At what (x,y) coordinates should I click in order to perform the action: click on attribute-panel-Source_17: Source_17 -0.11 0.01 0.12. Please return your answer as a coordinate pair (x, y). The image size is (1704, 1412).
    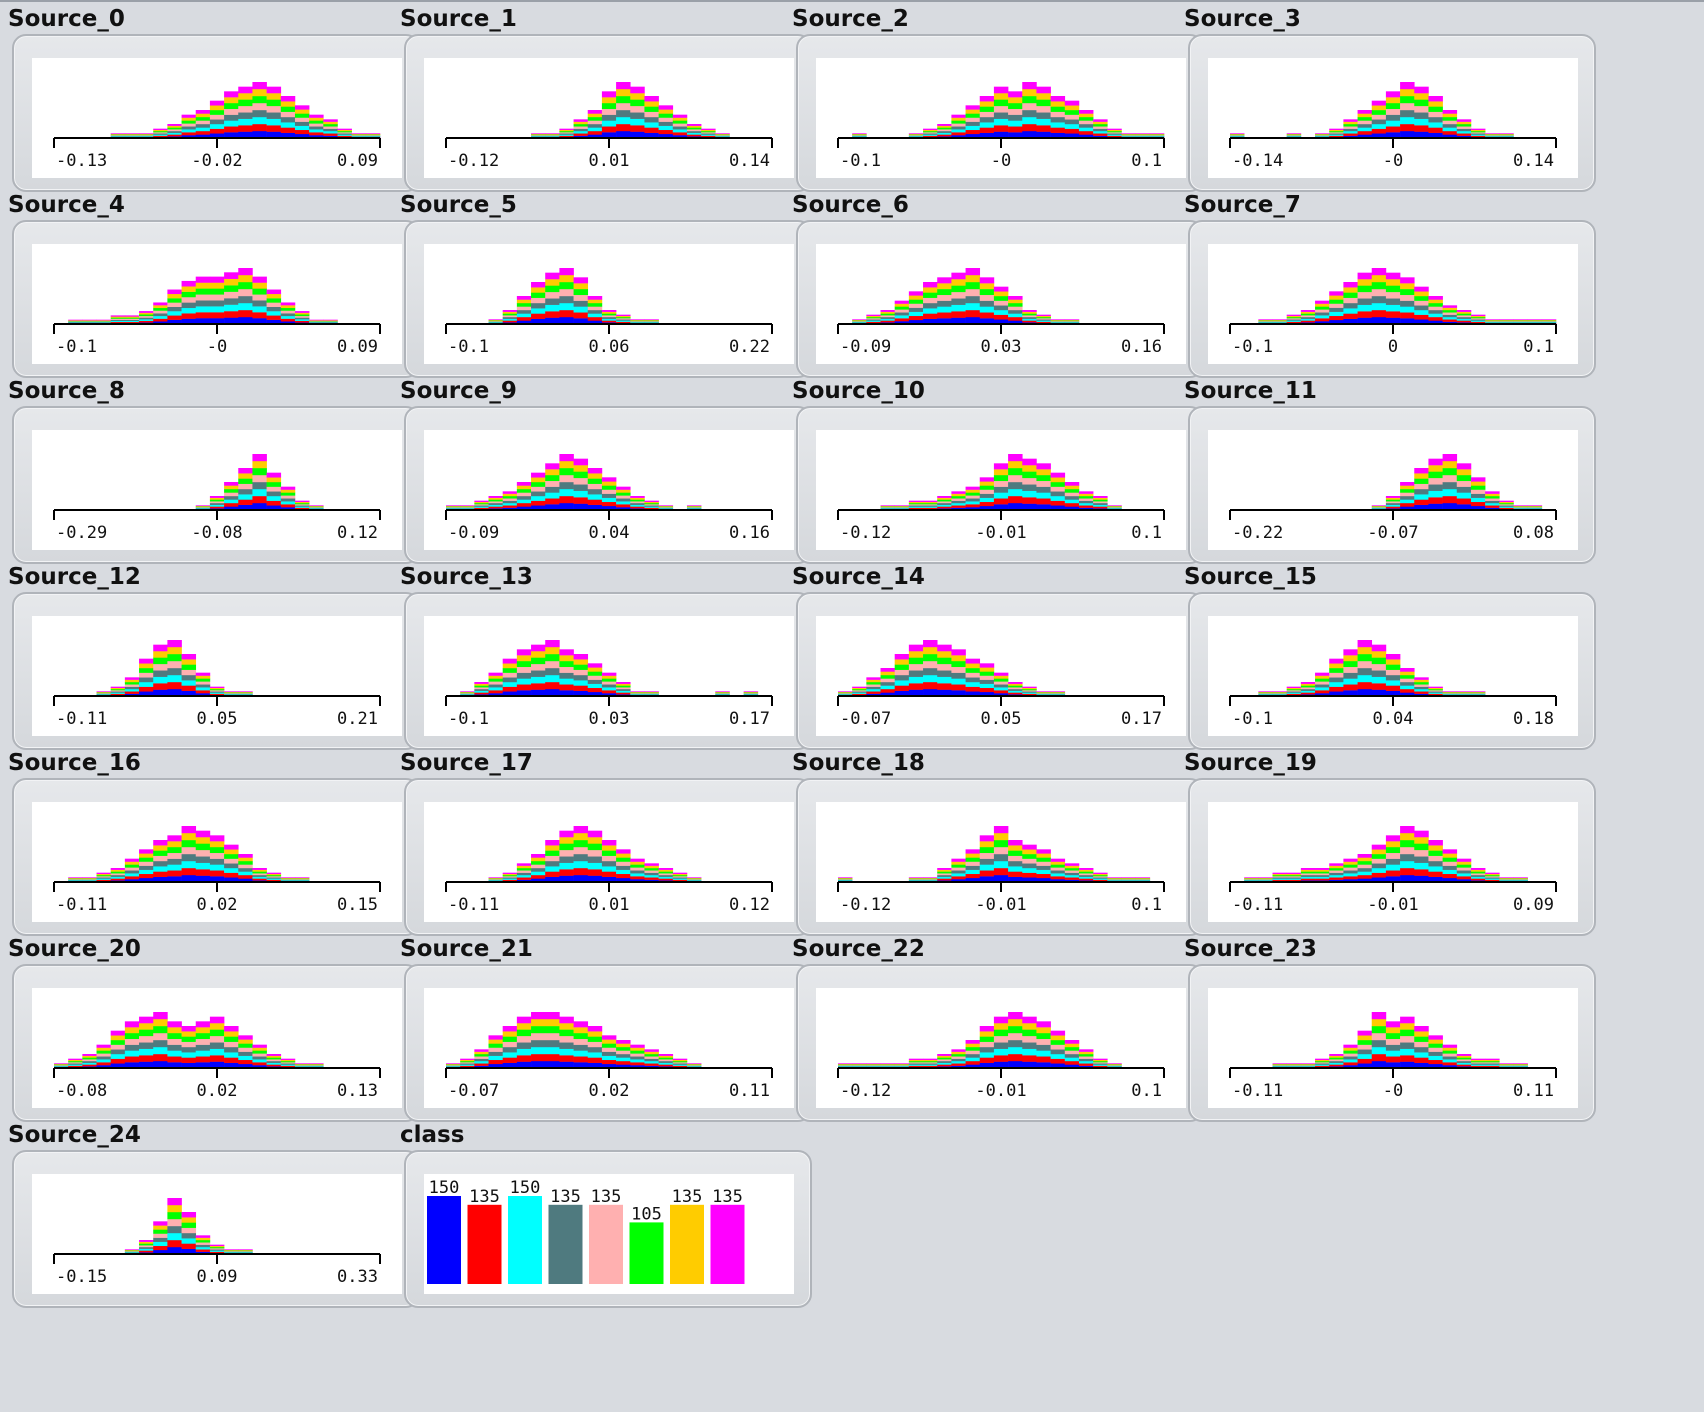
    Looking at the image, I should click on (603, 847).